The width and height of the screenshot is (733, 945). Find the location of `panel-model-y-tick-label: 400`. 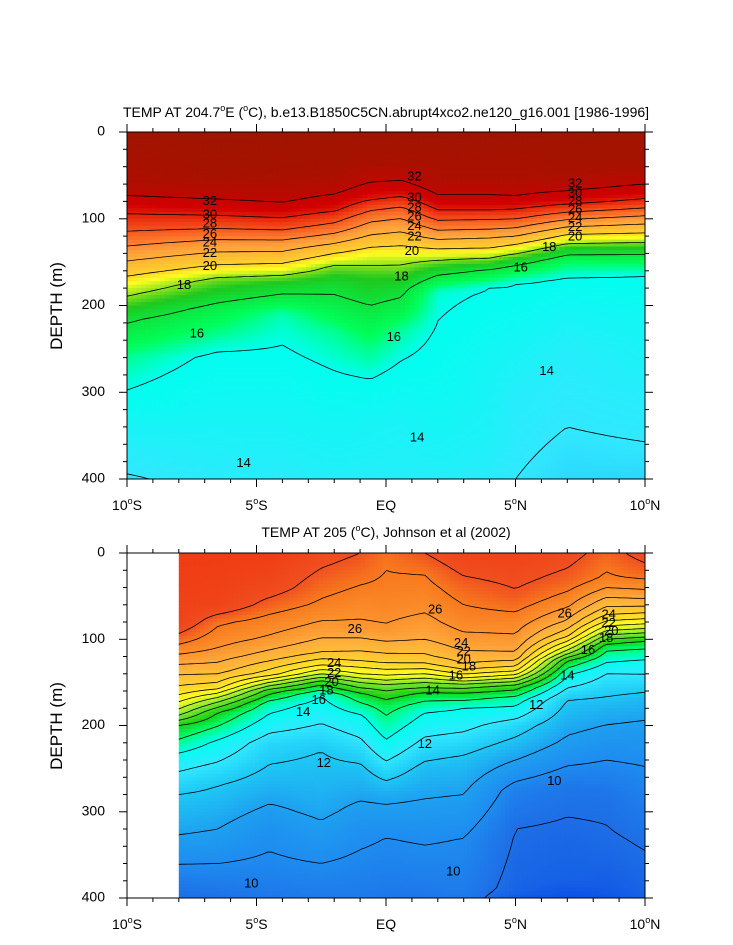

panel-model-y-tick-label: 400 is located at coordinates (94, 478).